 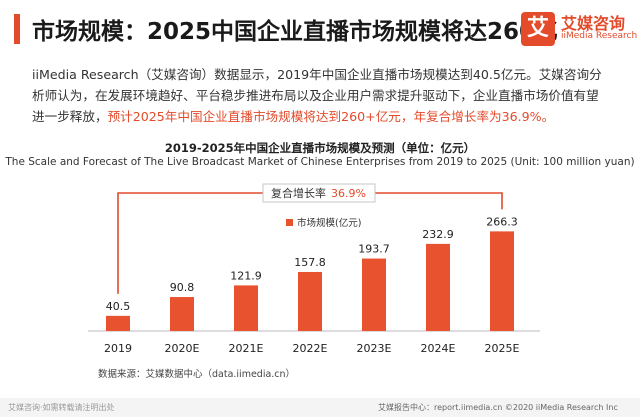 What do you see at coordinates (374, 249) in the screenshot?
I see `value-label-2023E: 193.7` at bounding box center [374, 249].